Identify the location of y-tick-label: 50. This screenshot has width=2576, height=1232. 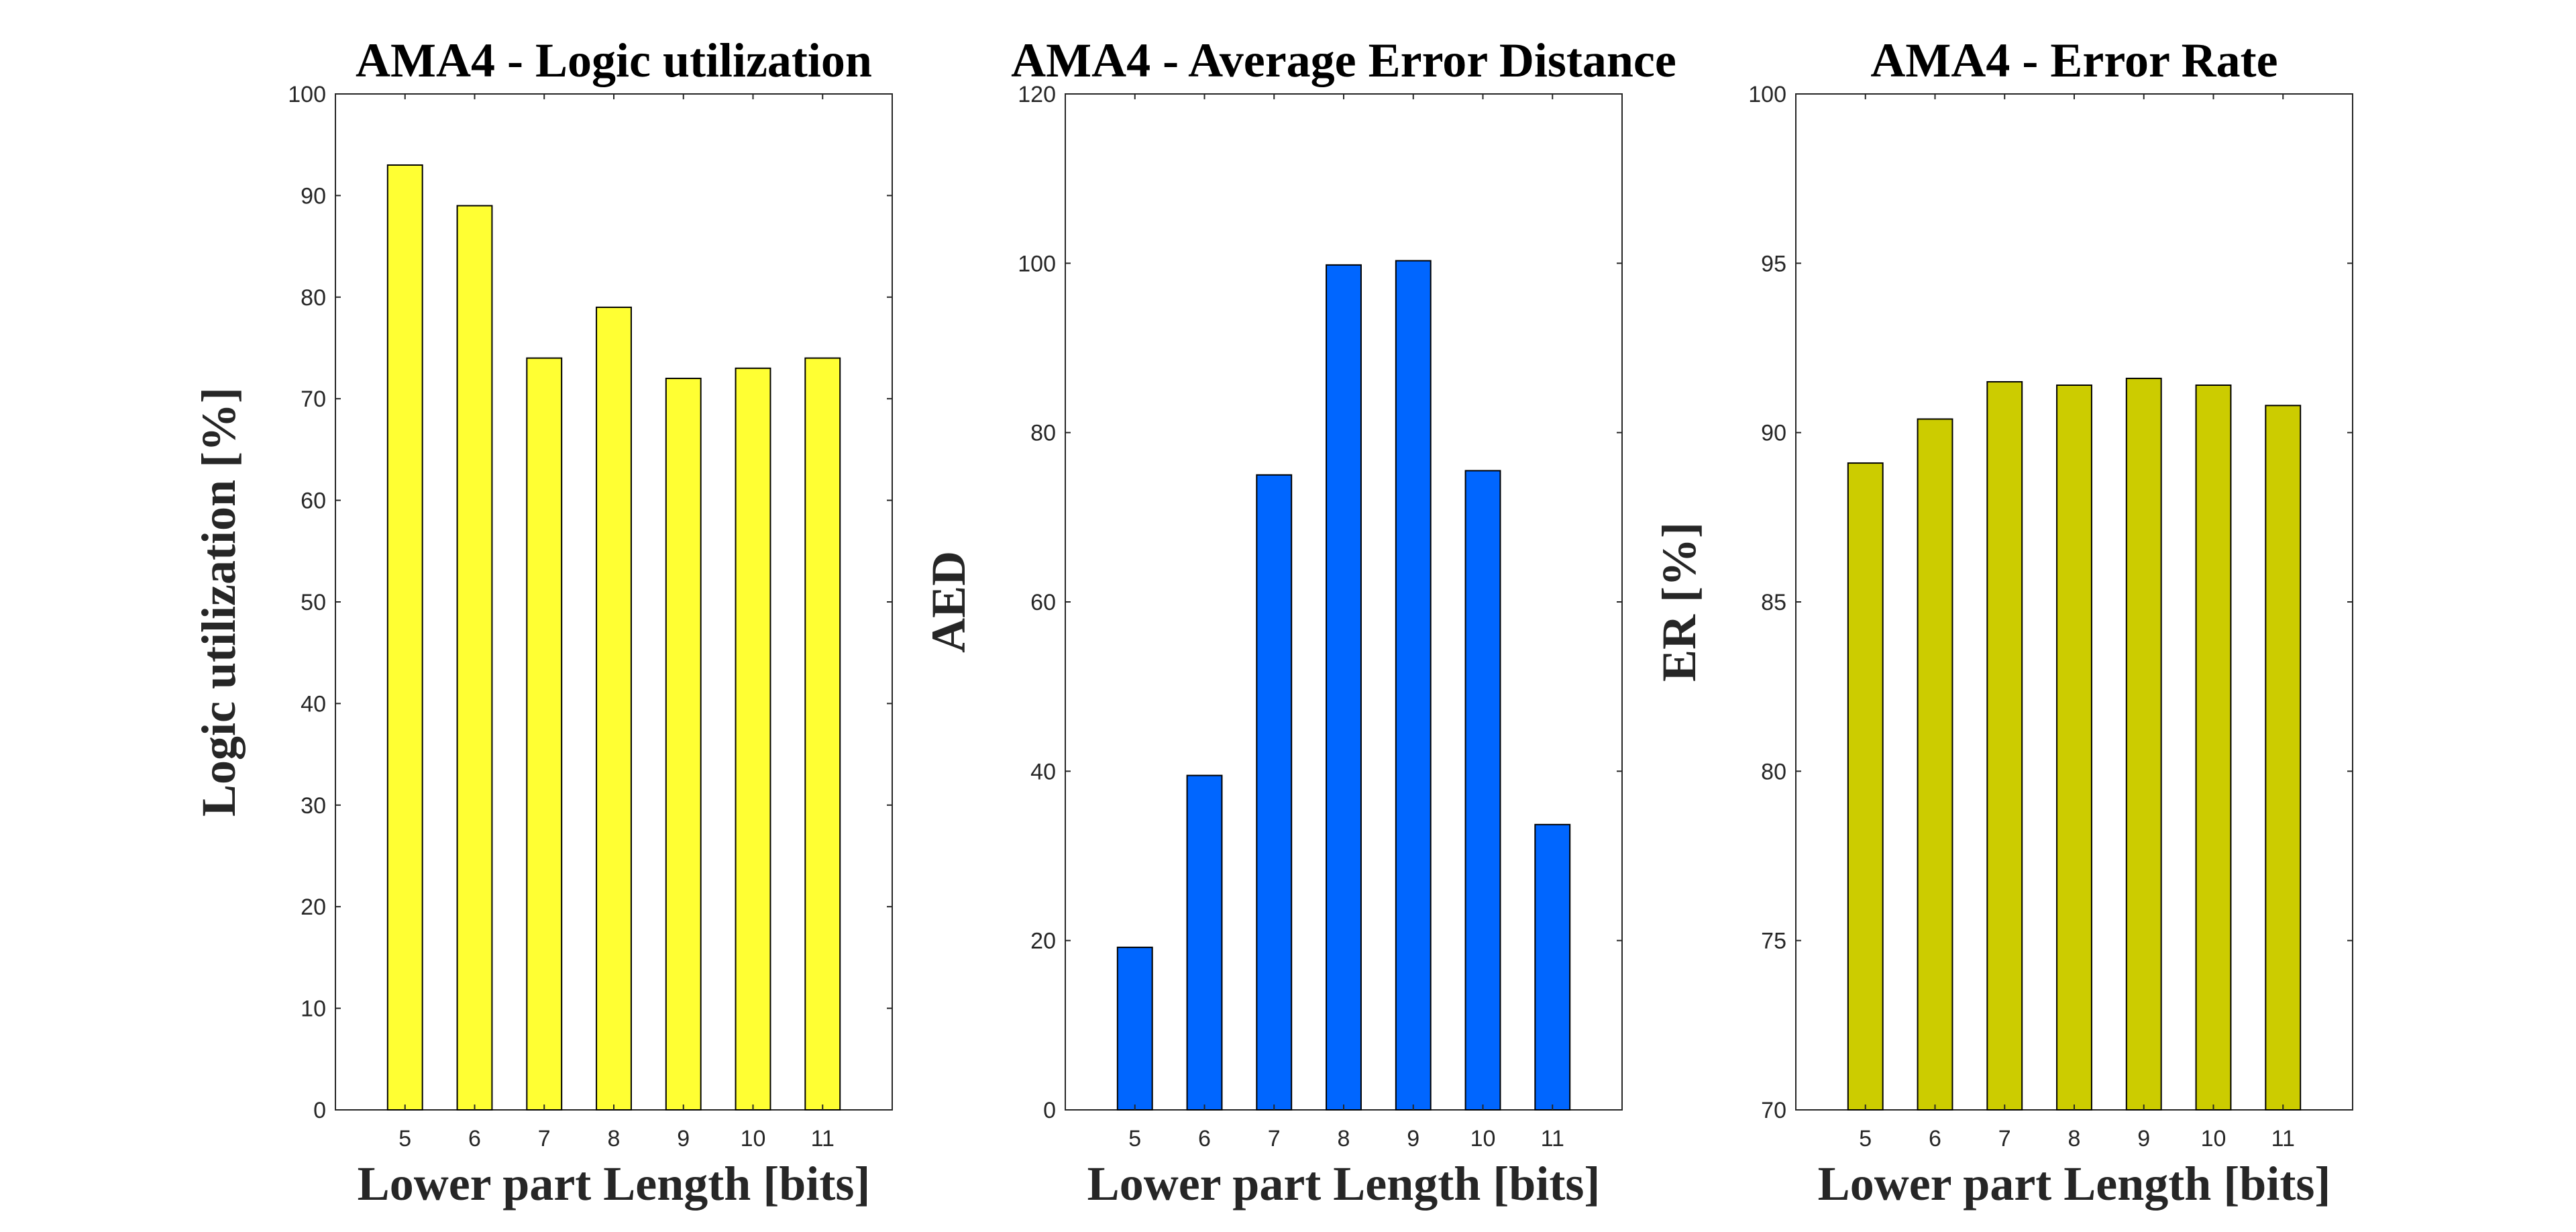
(313, 602).